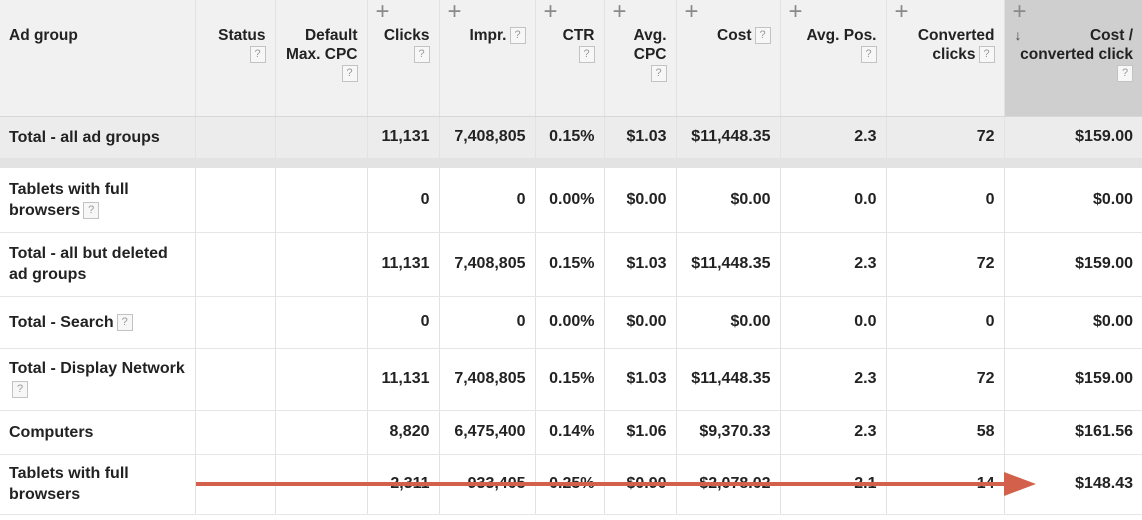 This screenshot has height=520, width=1142. What do you see at coordinates (97, 368) in the screenshot?
I see `row-label: Total - Display Network` at bounding box center [97, 368].